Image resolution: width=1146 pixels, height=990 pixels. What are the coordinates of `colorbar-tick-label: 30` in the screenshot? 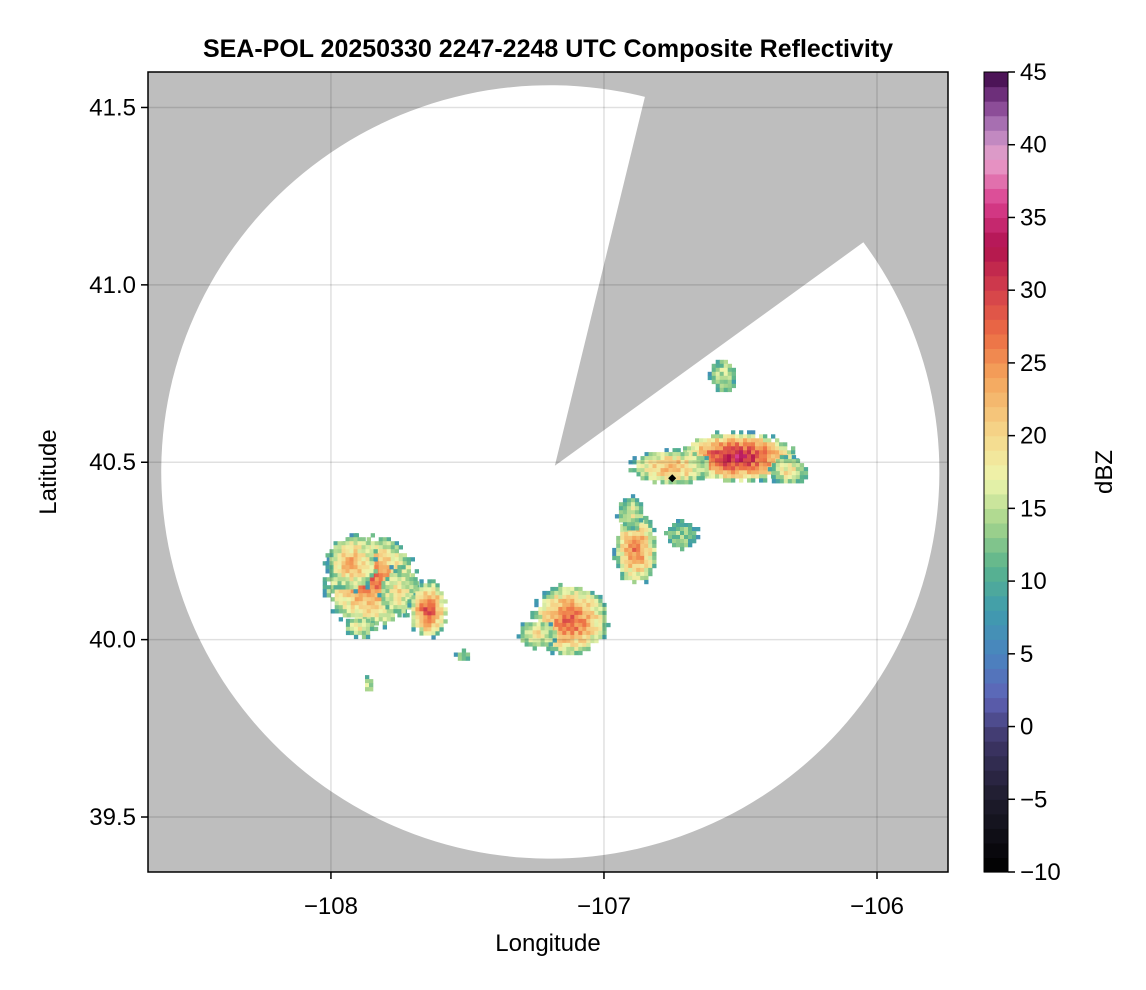 It's located at (1033, 290).